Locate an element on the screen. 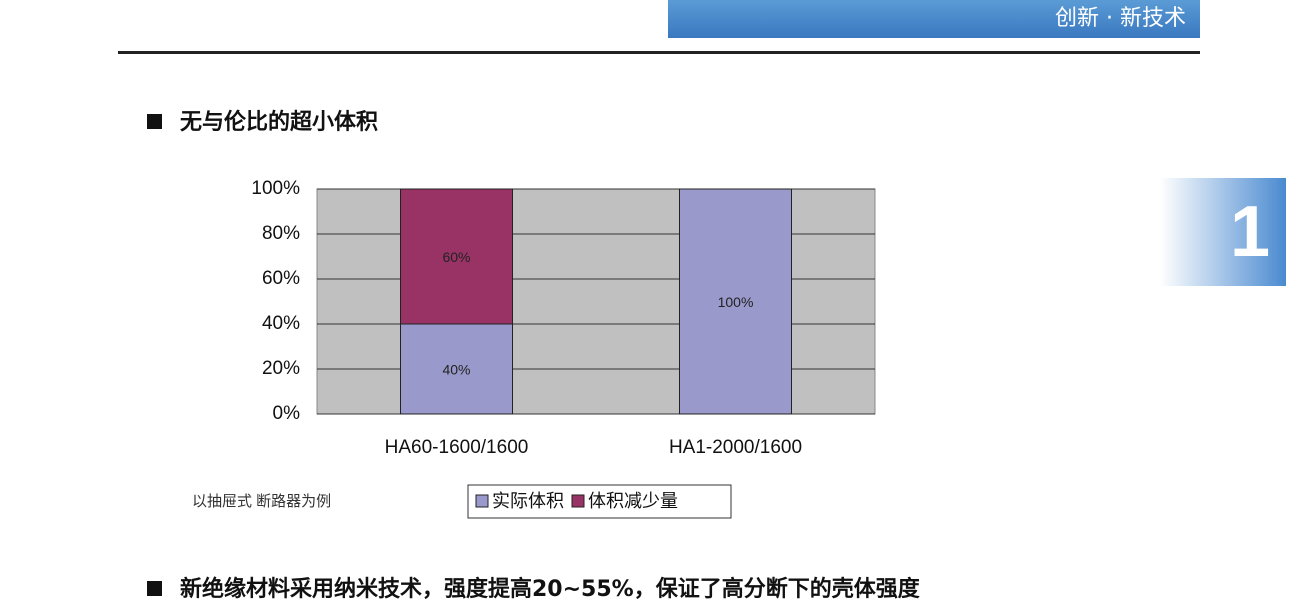 Image resolution: width=1298 pixels, height=615 pixels. y-tick-label: 40% is located at coordinates (281, 323).